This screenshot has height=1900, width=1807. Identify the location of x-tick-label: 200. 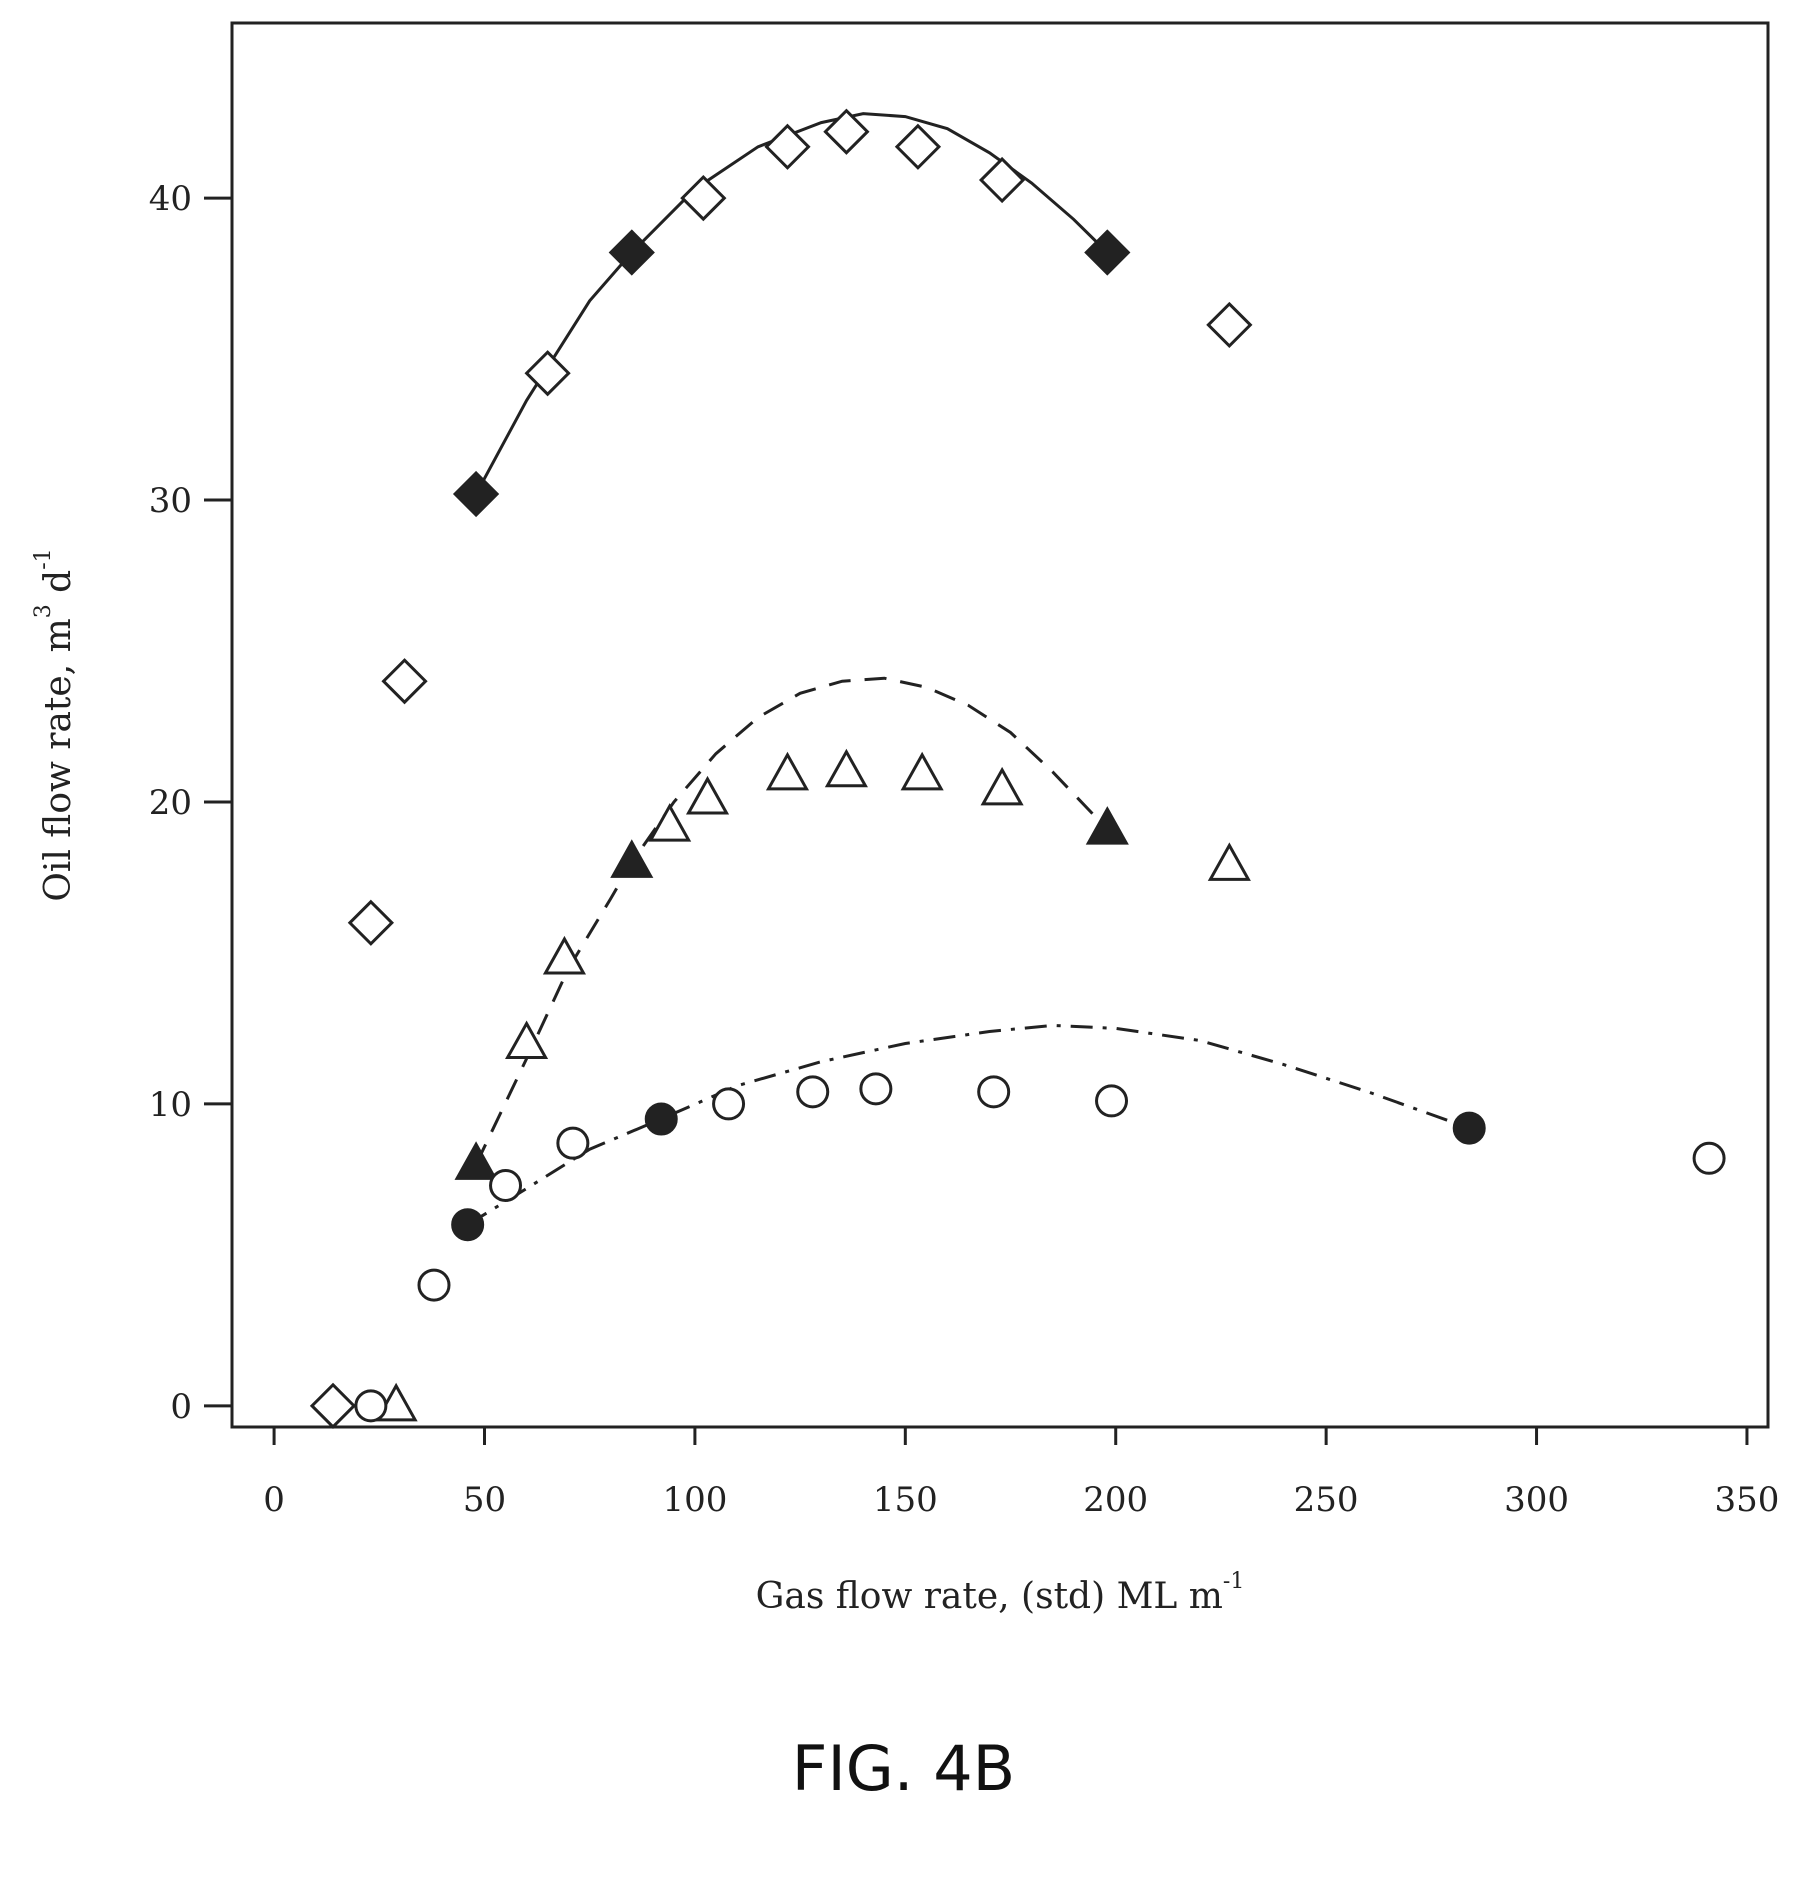
(1115, 1500).